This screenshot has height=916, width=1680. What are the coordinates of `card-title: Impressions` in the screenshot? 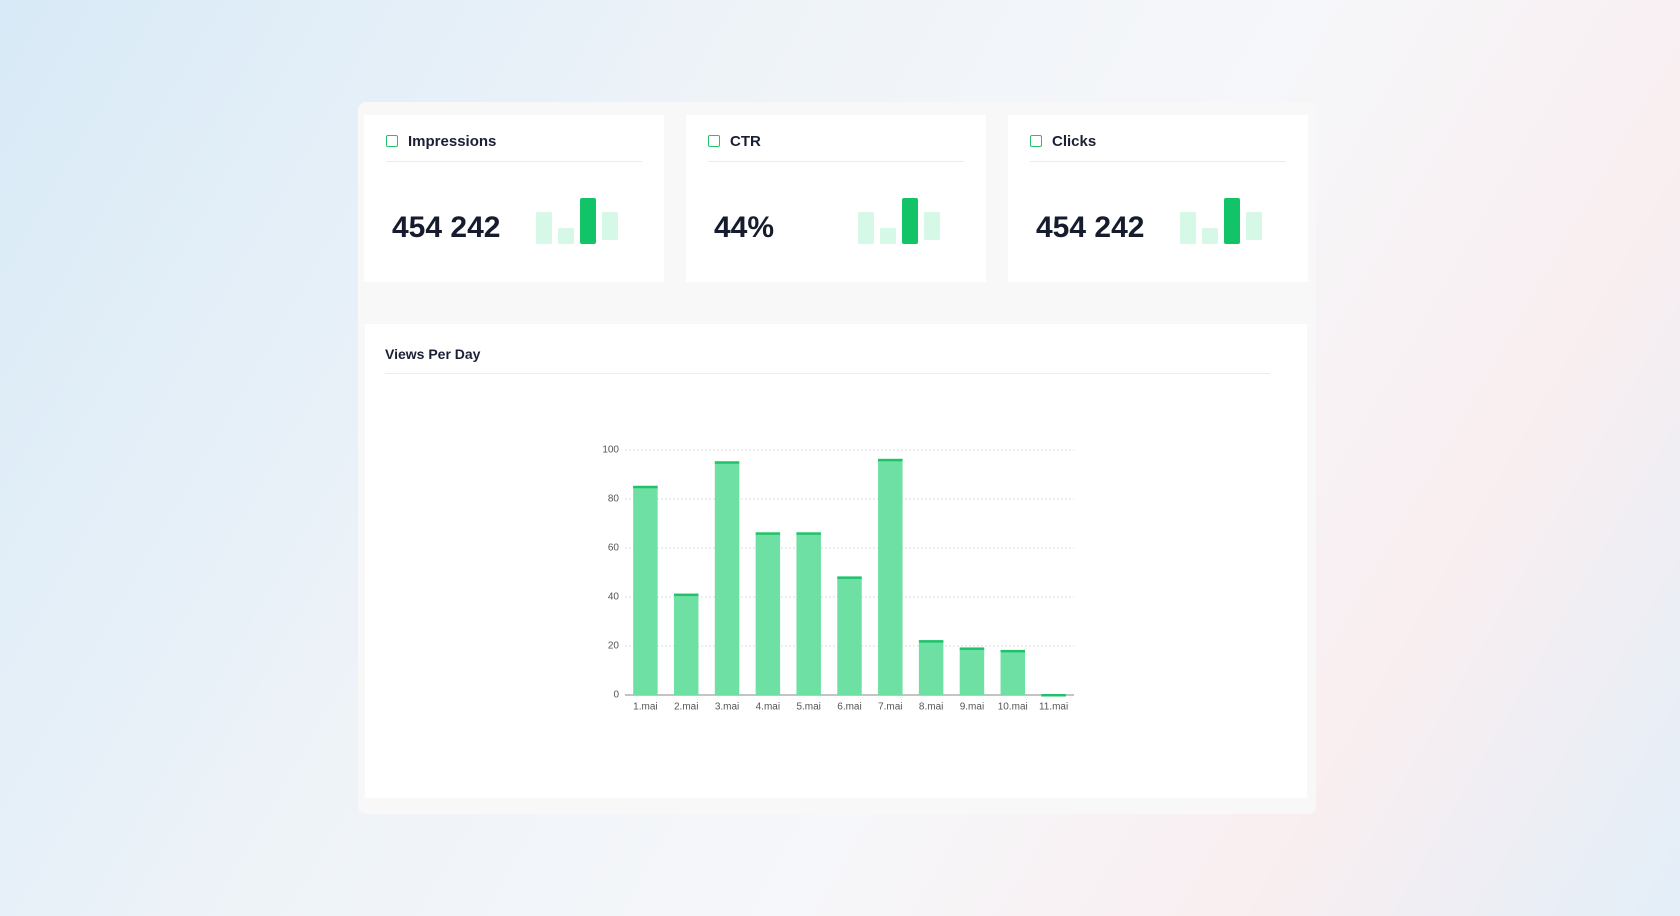 It's located at (452, 141).